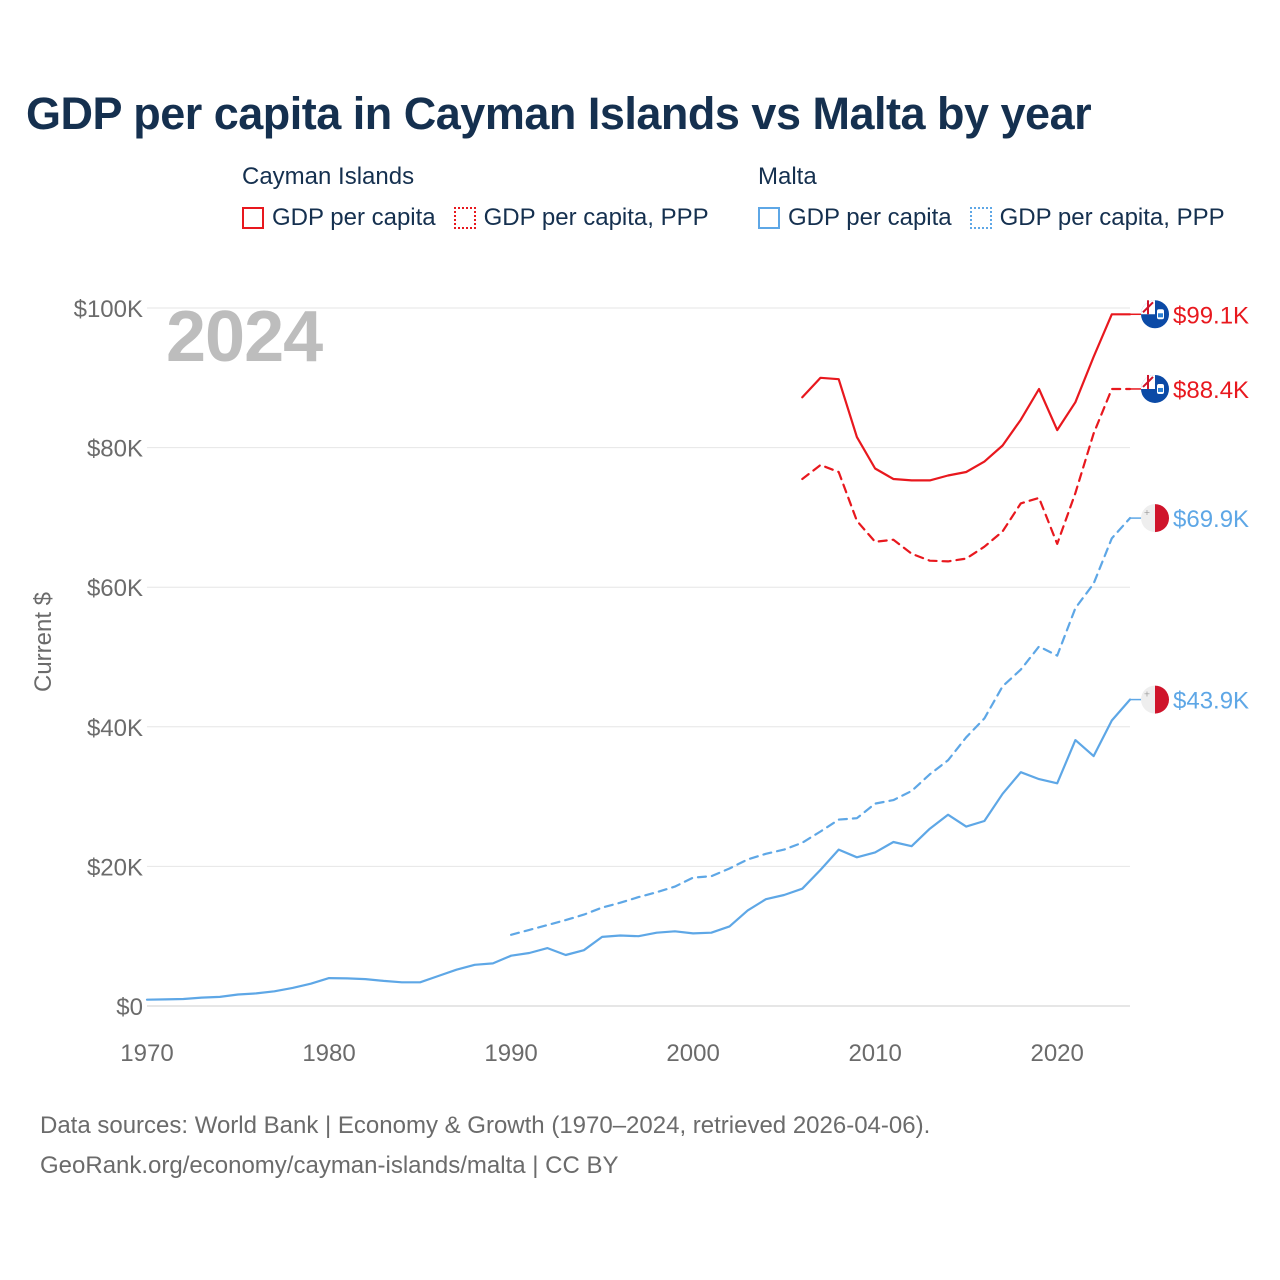  I want to click on end-value-label: $43.9K, so click(1211, 701).